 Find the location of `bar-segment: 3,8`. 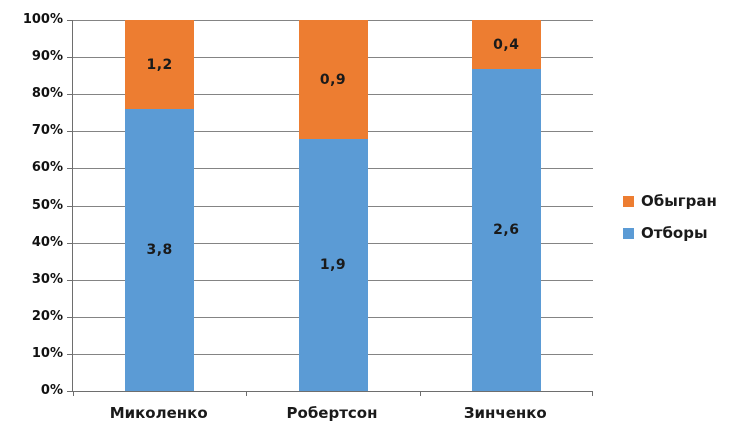

bar-segment: 3,8 is located at coordinates (160, 250).